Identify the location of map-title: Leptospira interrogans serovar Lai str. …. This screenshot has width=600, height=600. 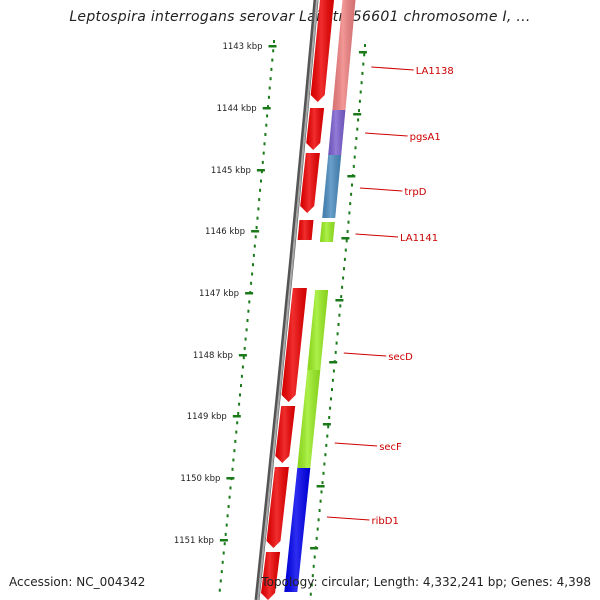
(300, 17).